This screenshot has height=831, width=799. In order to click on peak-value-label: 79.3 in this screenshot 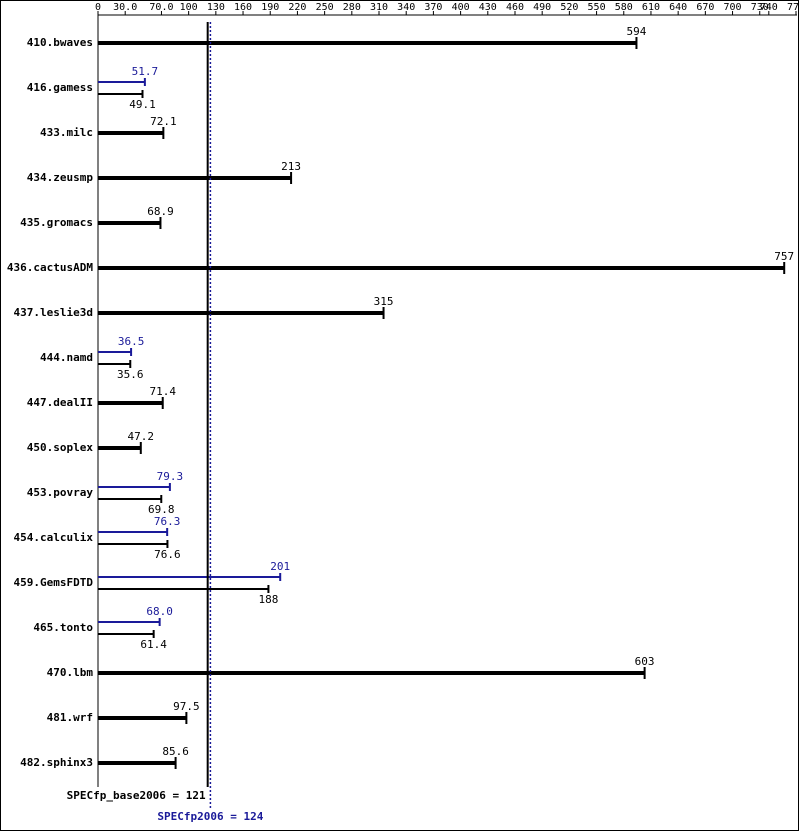, I will do `click(170, 476)`.